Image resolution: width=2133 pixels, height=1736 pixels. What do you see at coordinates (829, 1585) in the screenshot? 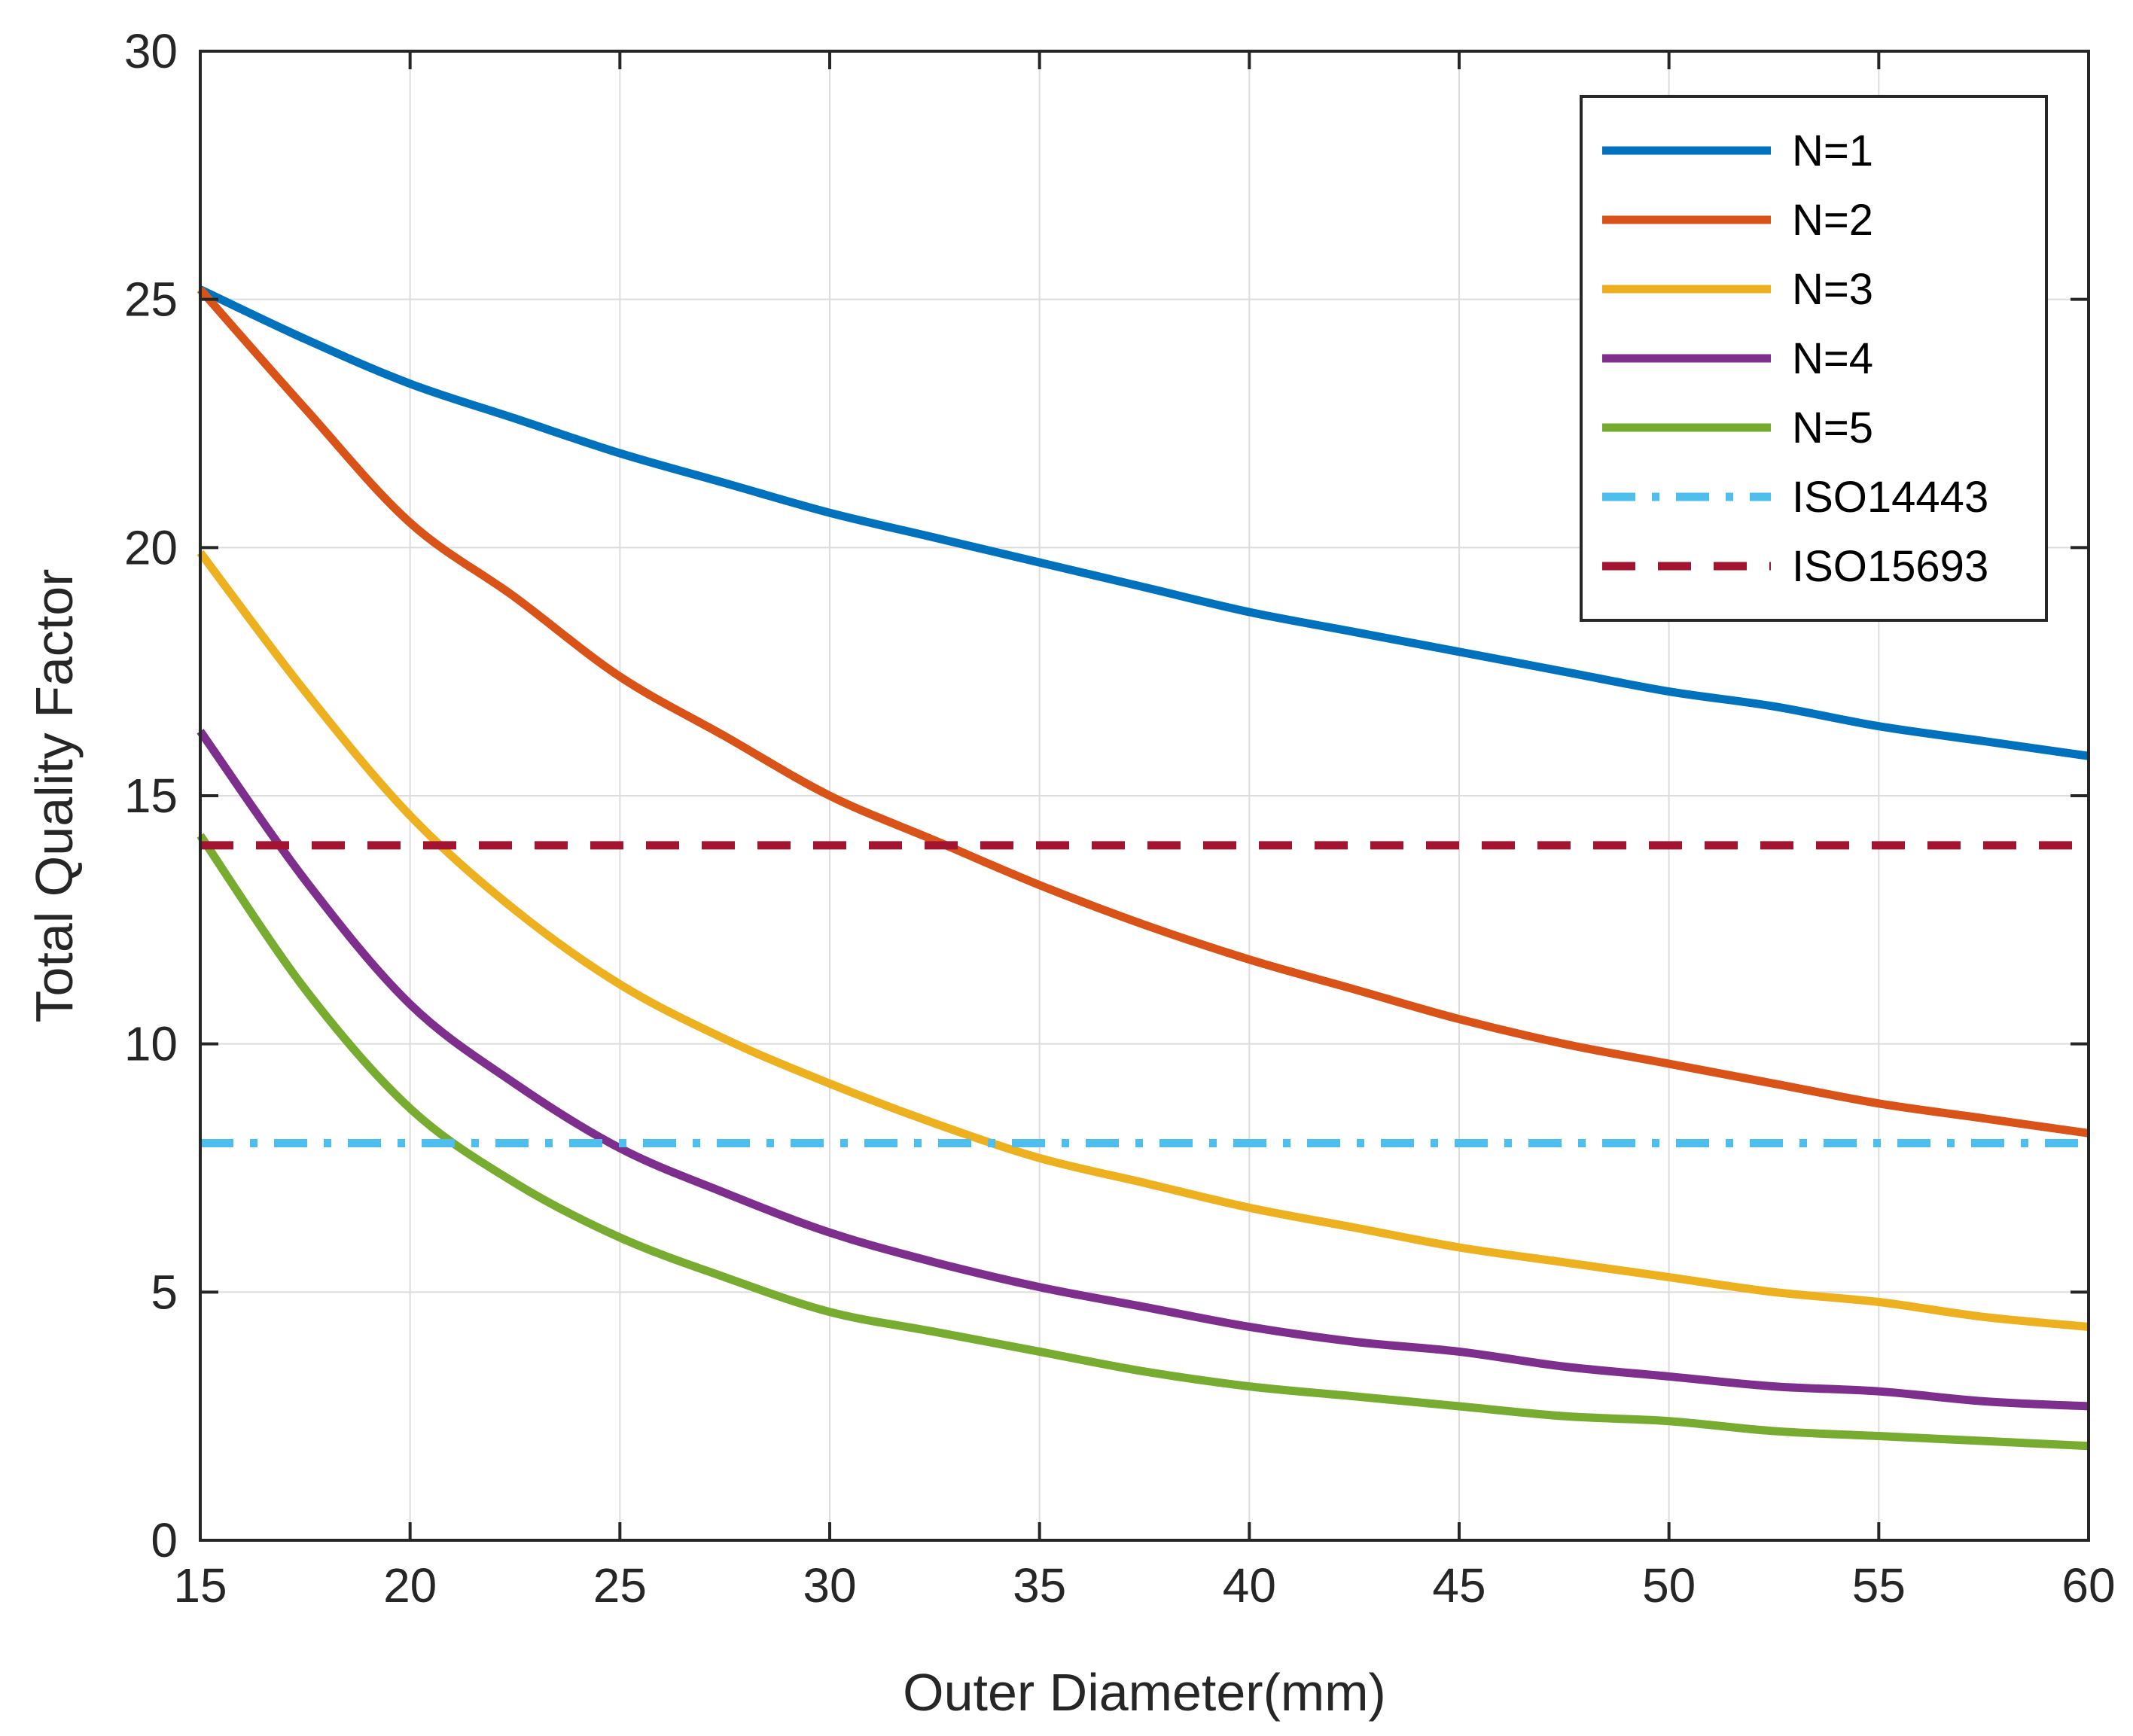
I see `x-tick-label: 30` at bounding box center [829, 1585].